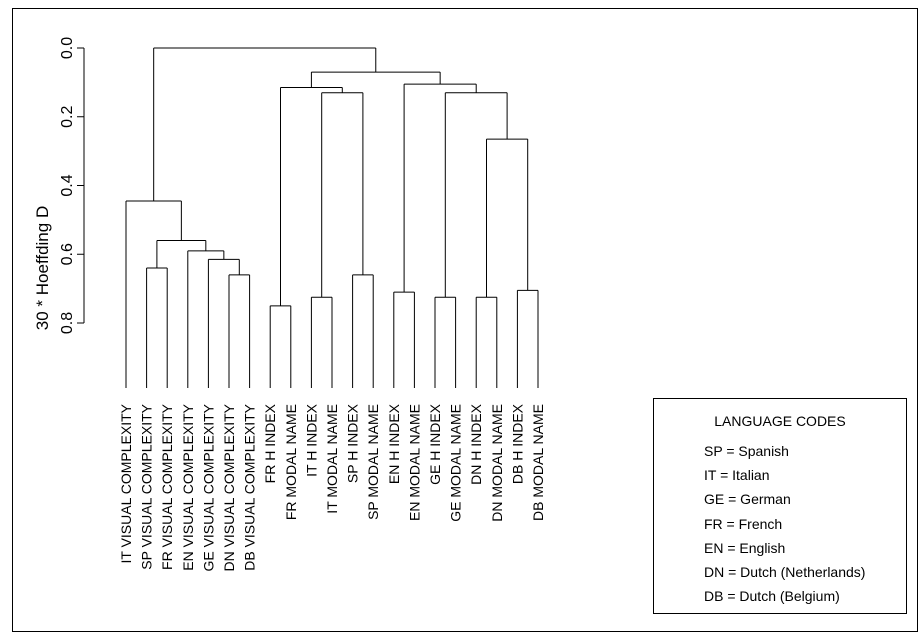 The width and height of the screenshot is (924, 638). What do you see at coordinates (497, 463) in the screenshot?
I see `leaf-label: DN MODAL NAME` at bounding box center [497, 463].